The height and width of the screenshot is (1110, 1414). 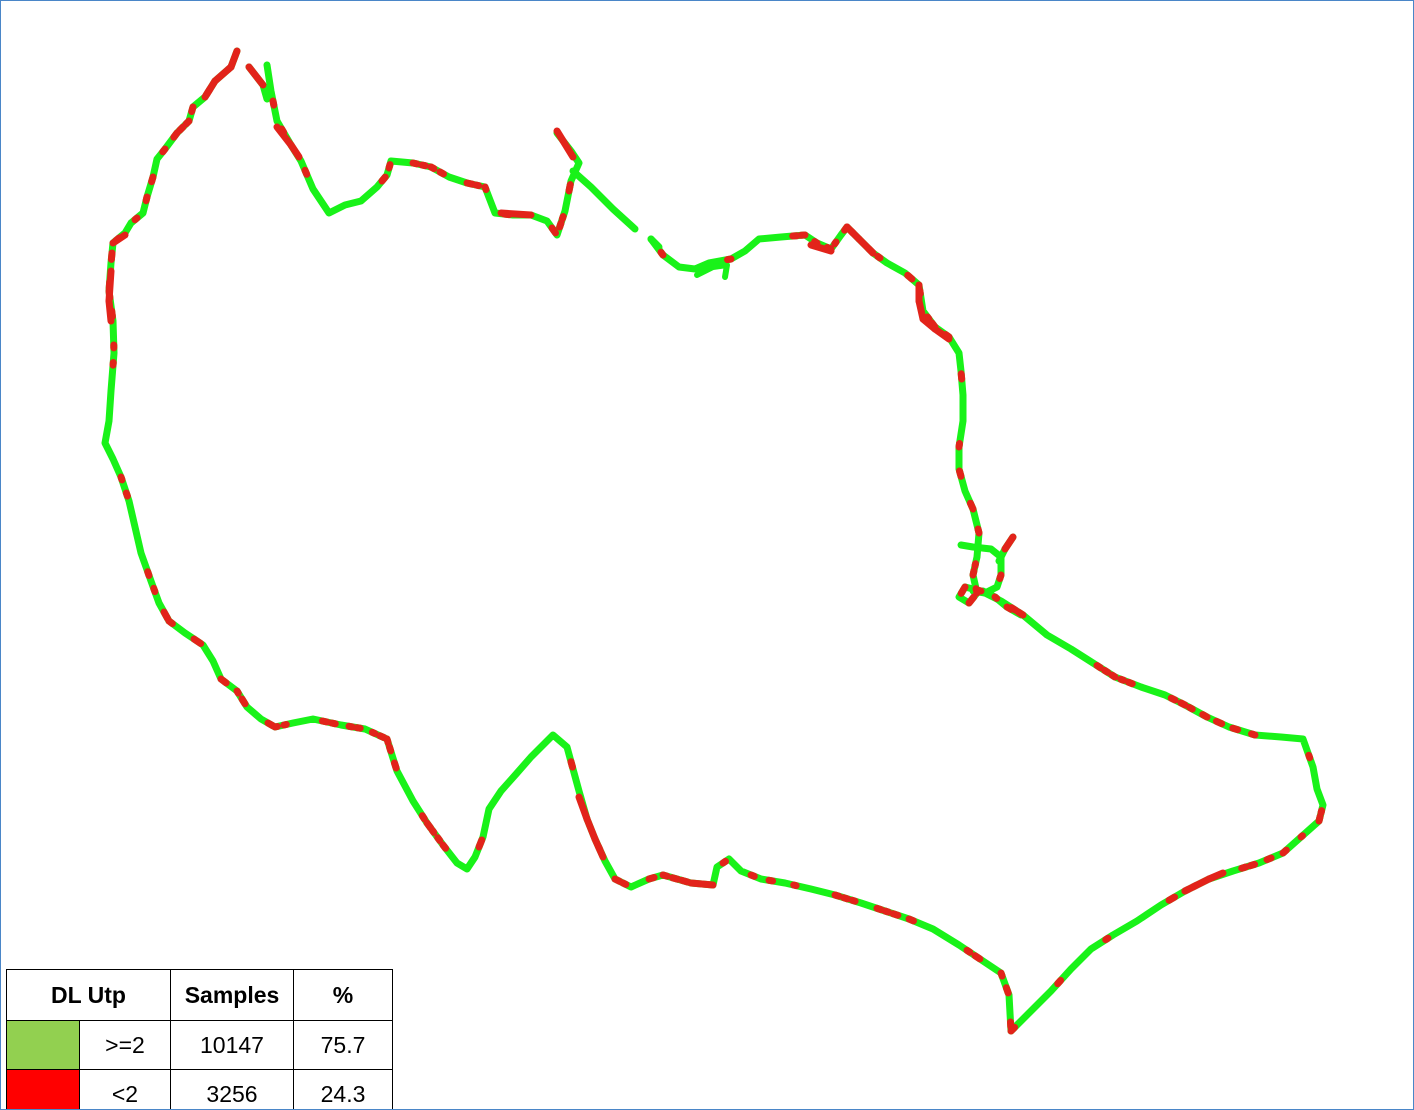 What do you see at coordinates (125, 1045) in the screenshot?
I see `legend-threshold-good: >=2` at bounding box center [125, 1045].